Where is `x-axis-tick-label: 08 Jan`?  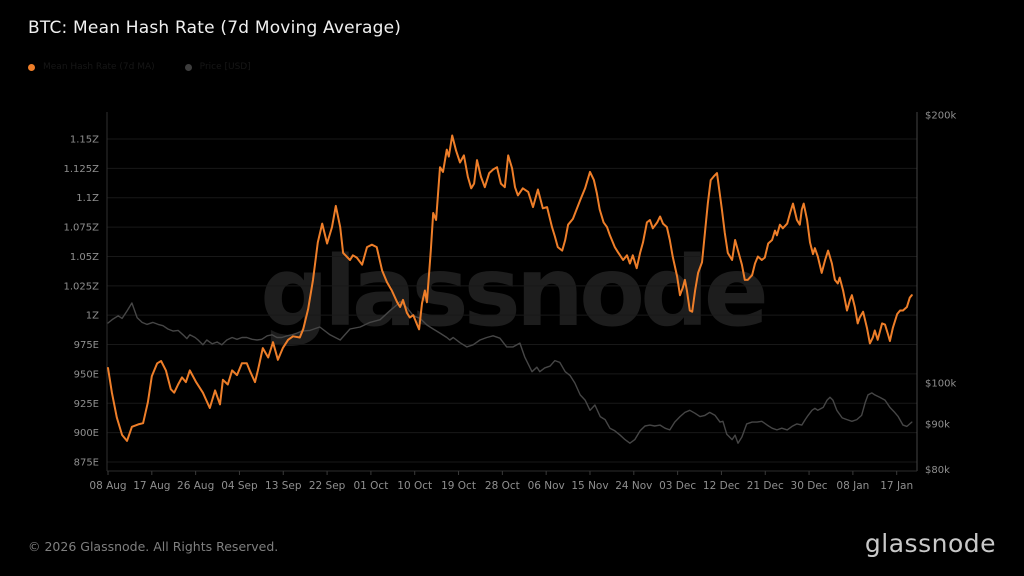 x-axis-tick-label: 08 Jan is located at coordinates (852, 486).